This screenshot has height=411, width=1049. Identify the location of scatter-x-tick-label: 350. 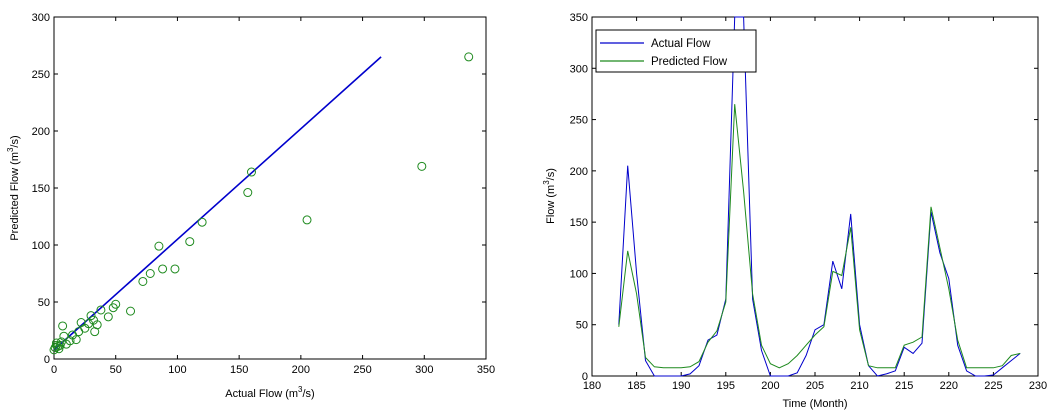
(486, 370).